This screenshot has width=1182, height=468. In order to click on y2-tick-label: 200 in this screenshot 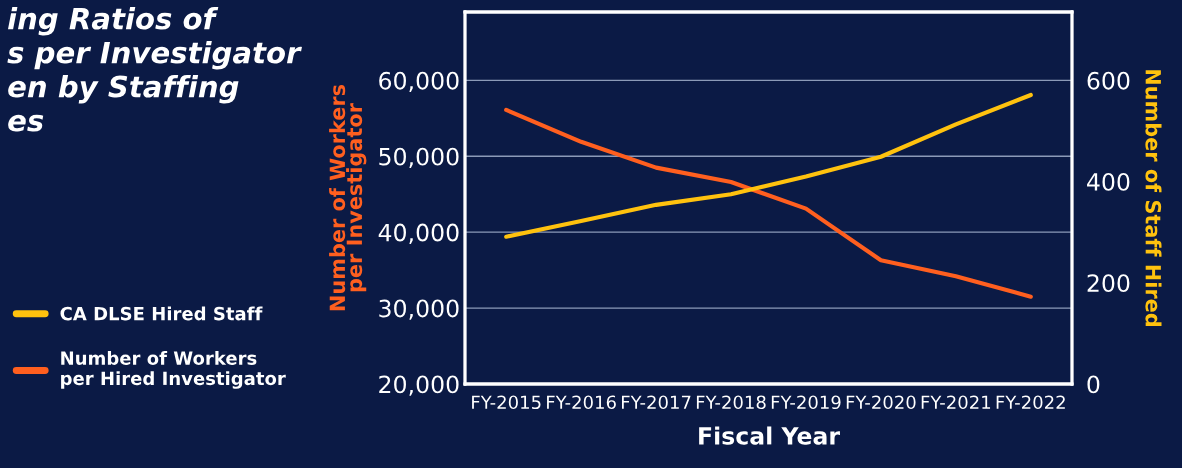, I will do `click(1108, 283)`.